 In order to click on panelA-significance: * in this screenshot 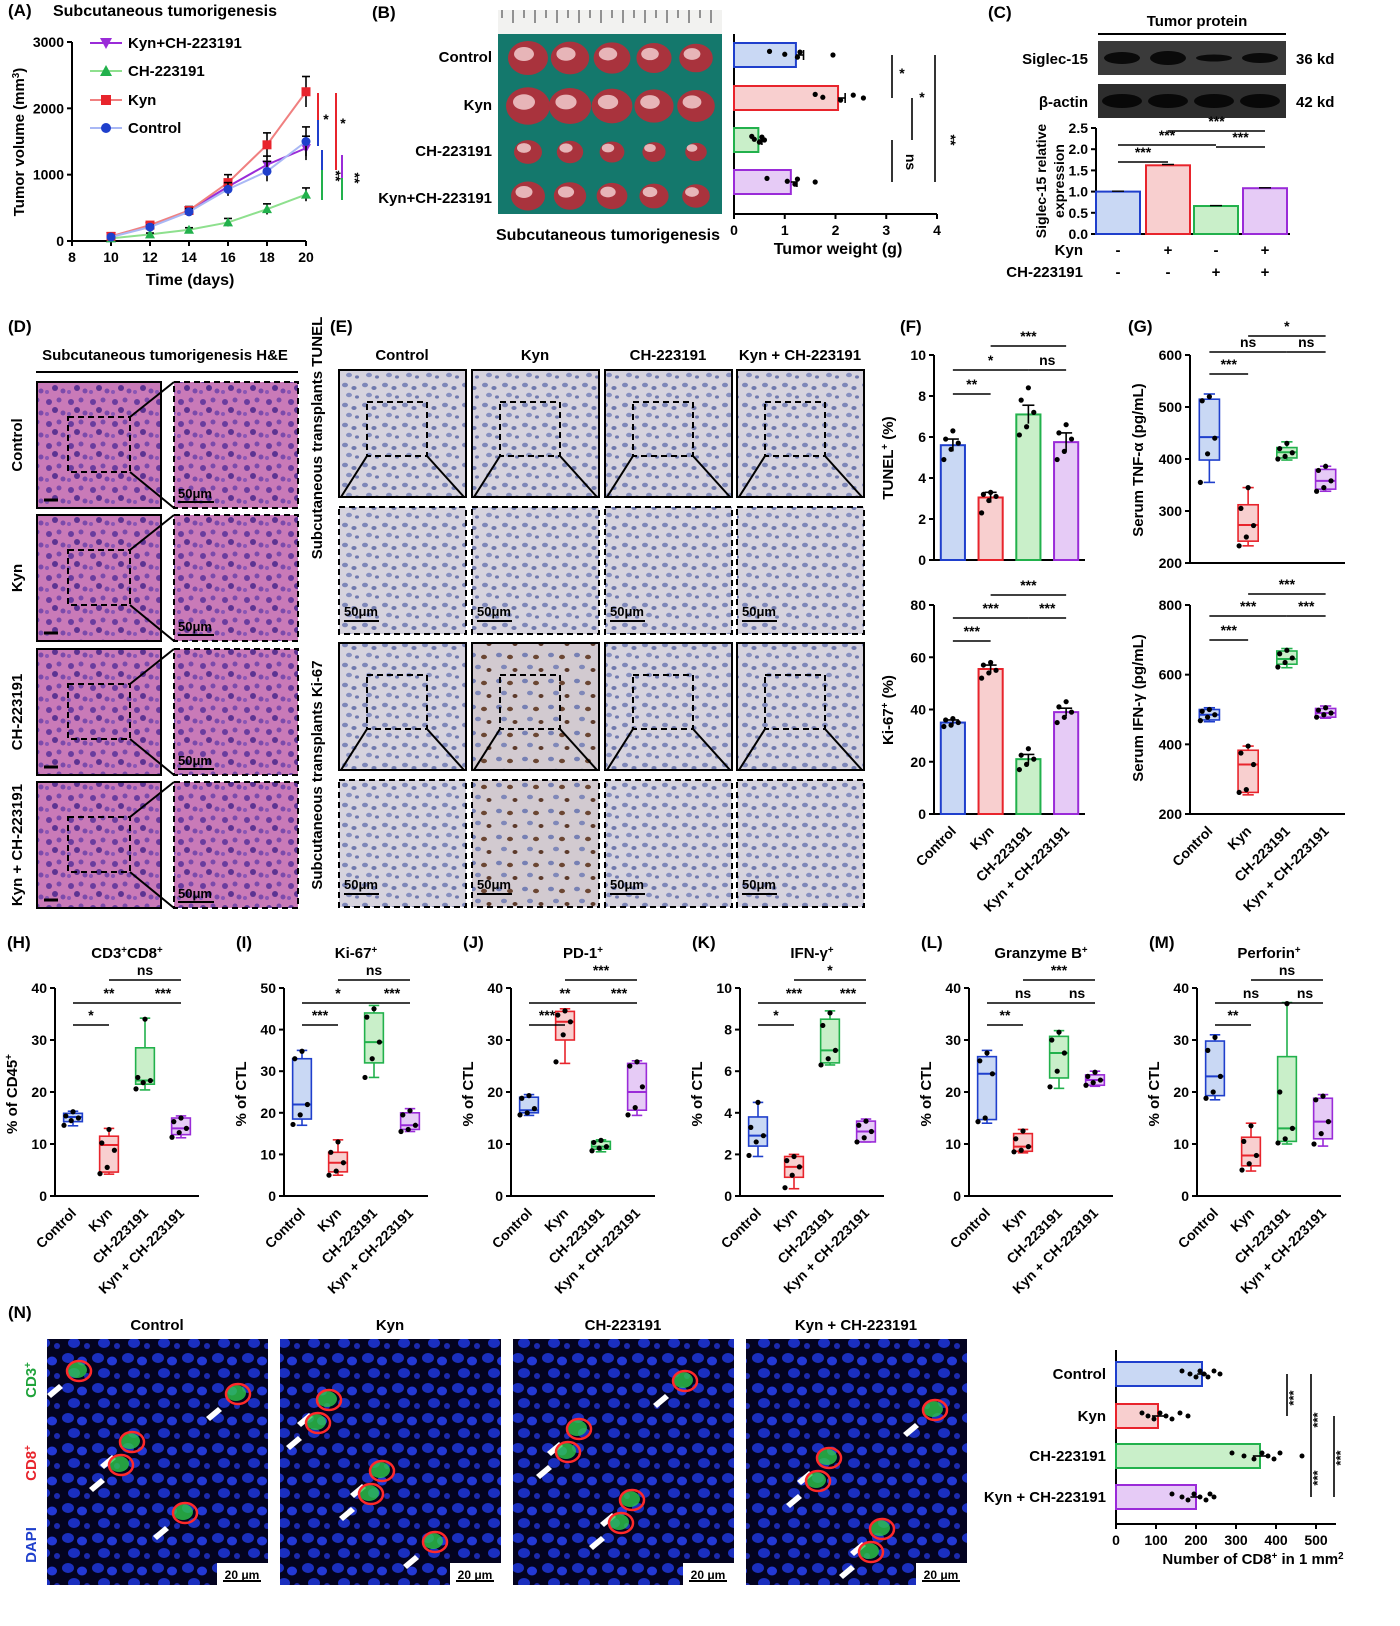, I will do `click(343, 123)`.